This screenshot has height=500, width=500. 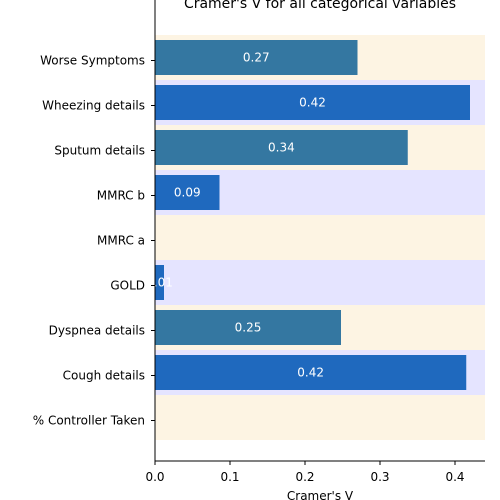 I want to click on bar-value-label: 0.25, so click(x=248, y=328).